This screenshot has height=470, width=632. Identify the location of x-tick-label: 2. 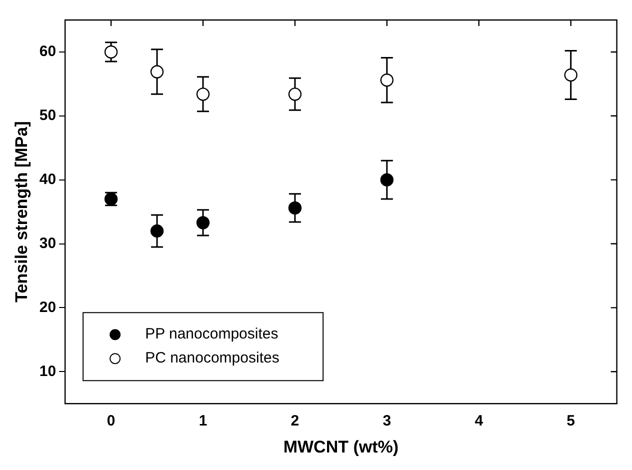
(295, 421).